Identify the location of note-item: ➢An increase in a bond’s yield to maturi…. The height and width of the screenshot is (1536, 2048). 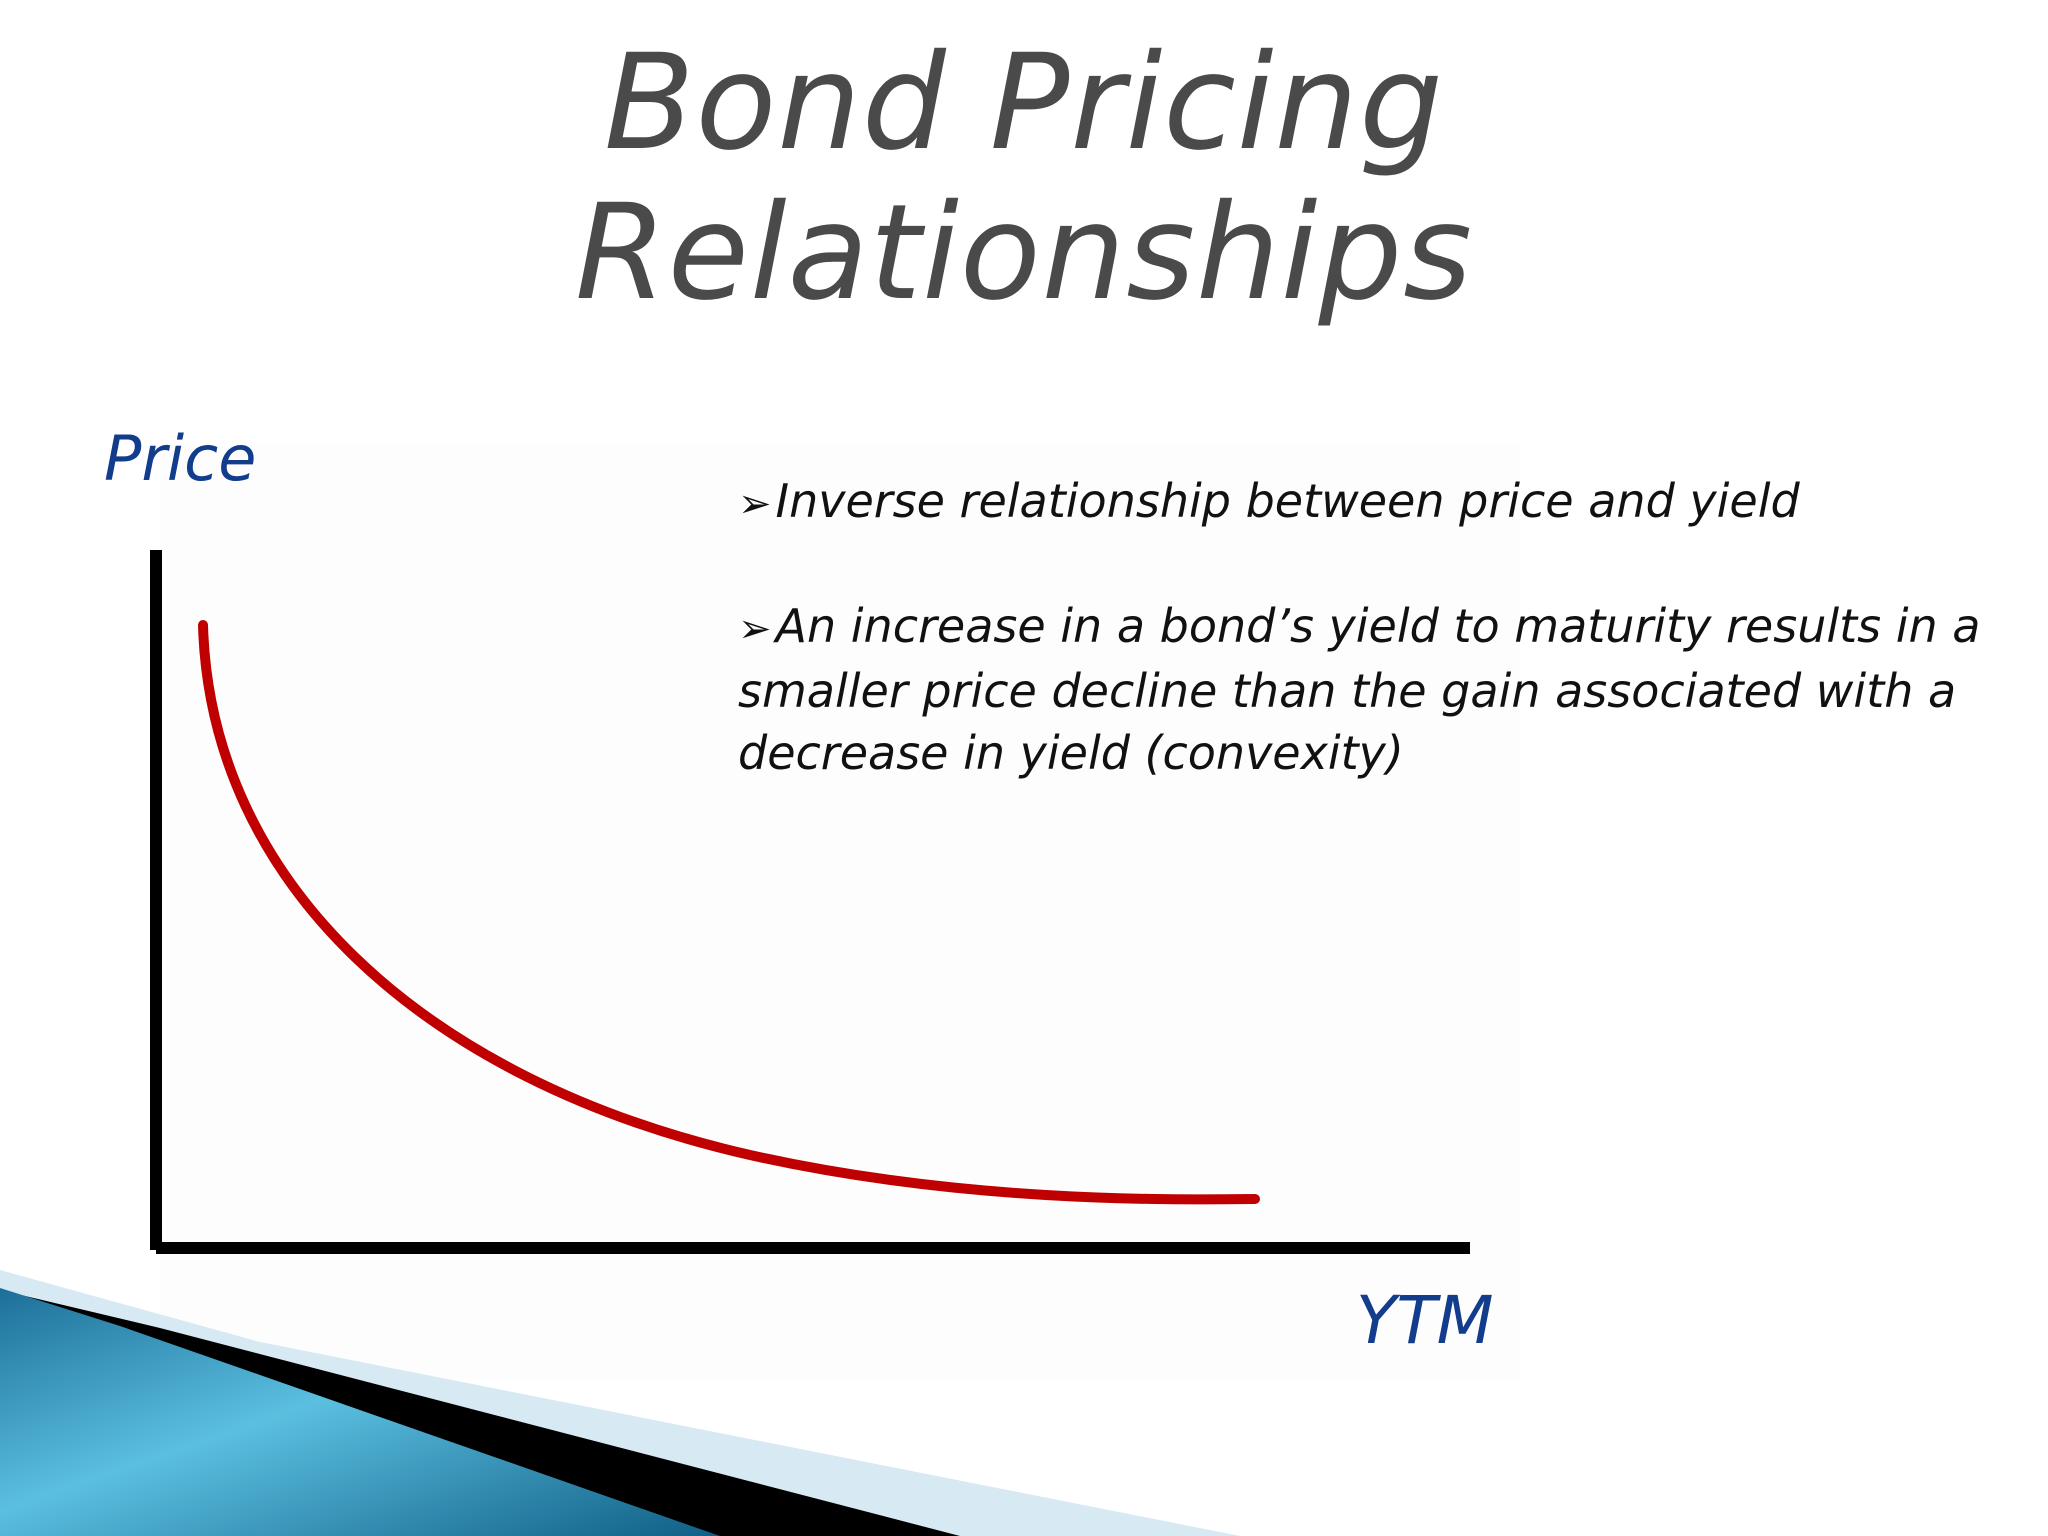
(1363, 689).